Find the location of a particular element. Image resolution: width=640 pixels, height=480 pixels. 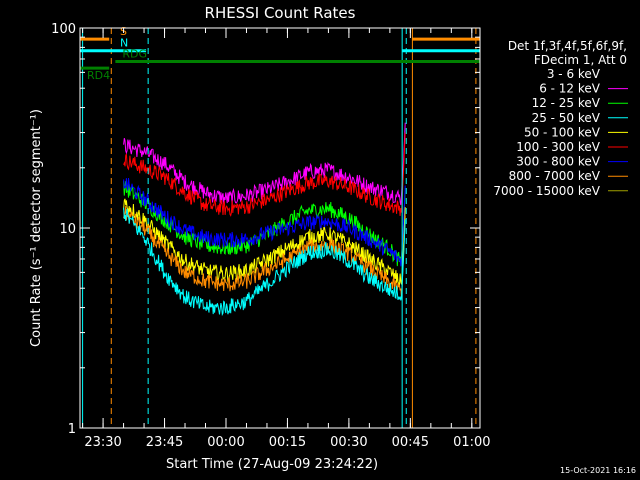

x-tick-label: 23:45 is located at coordinates (164, 442).